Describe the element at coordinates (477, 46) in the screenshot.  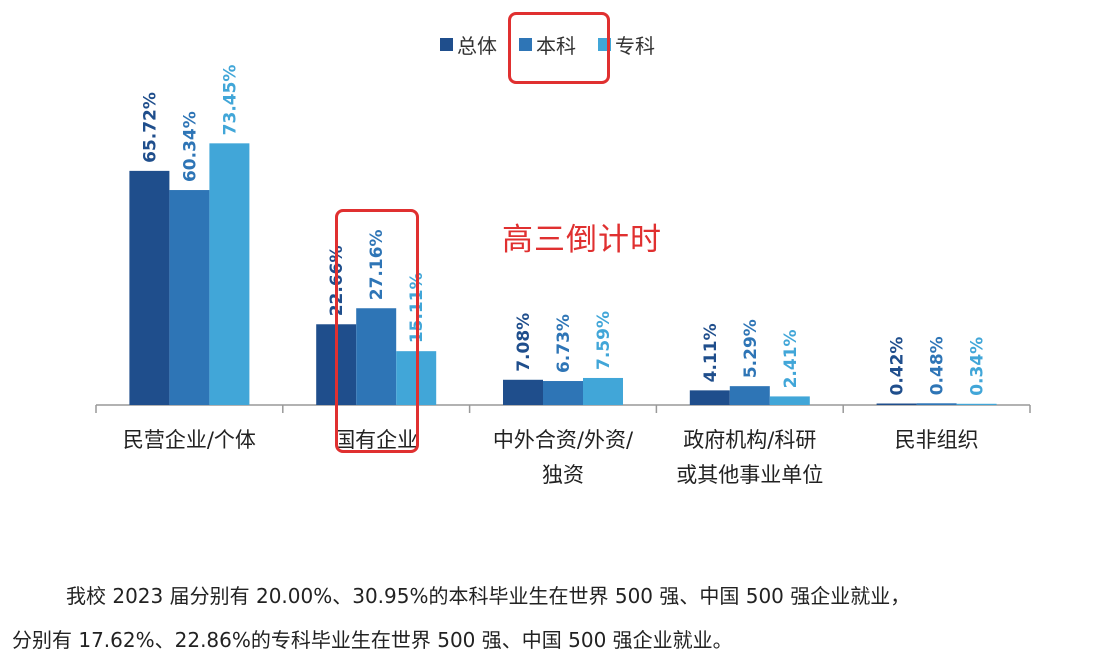
I see `legend-label: 总体` at that location.